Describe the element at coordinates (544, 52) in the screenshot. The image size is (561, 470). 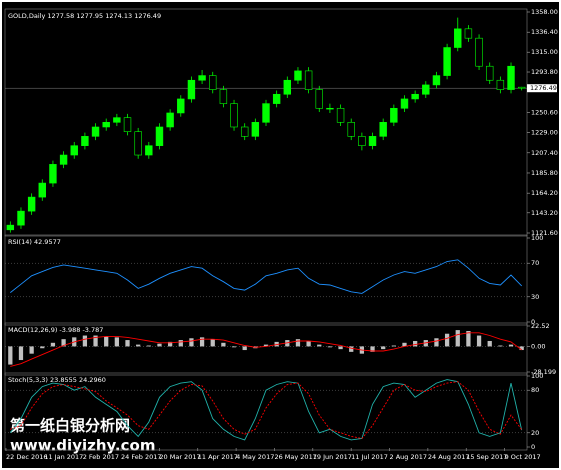
I see `y-tick-label: 1315.00` at that location.